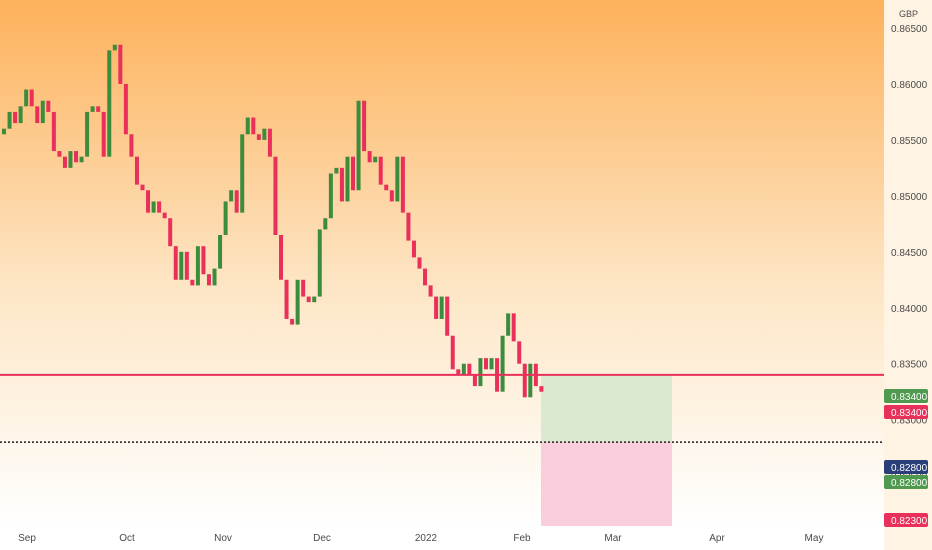 This screenshot has height=550, width=932. I want to click on x-tick-label: Nov, so click(223, 538).